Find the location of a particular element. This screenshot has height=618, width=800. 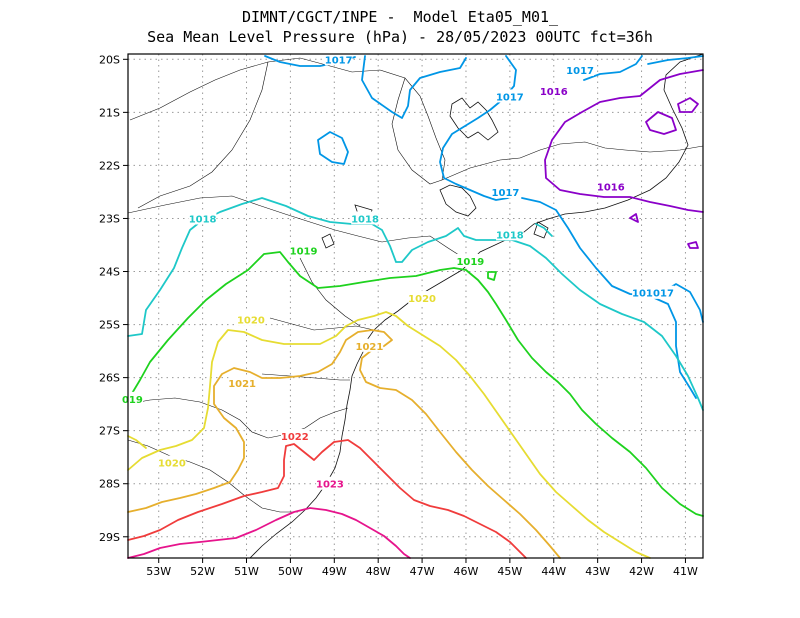

y-tick-label: 26S is located at coordinates (109, 378).